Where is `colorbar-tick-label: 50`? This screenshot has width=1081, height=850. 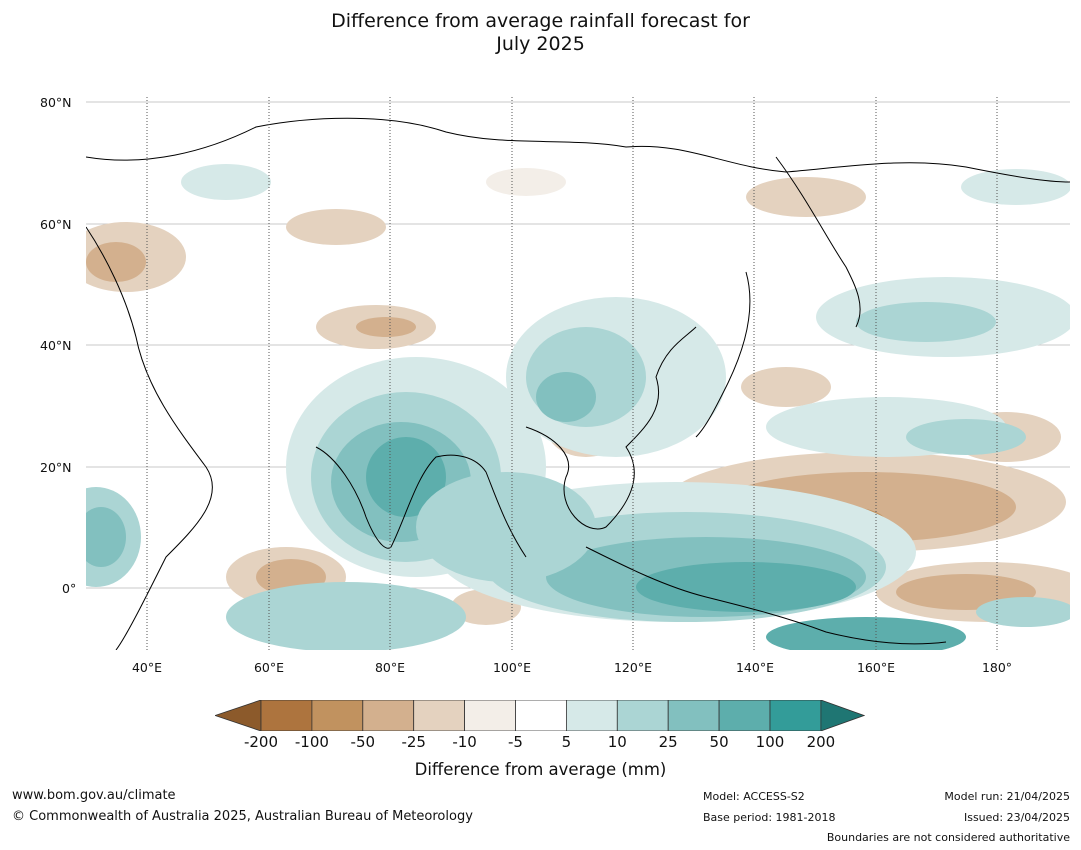 colorbar-tick-label: 50 is located at coordinates (719, 742).